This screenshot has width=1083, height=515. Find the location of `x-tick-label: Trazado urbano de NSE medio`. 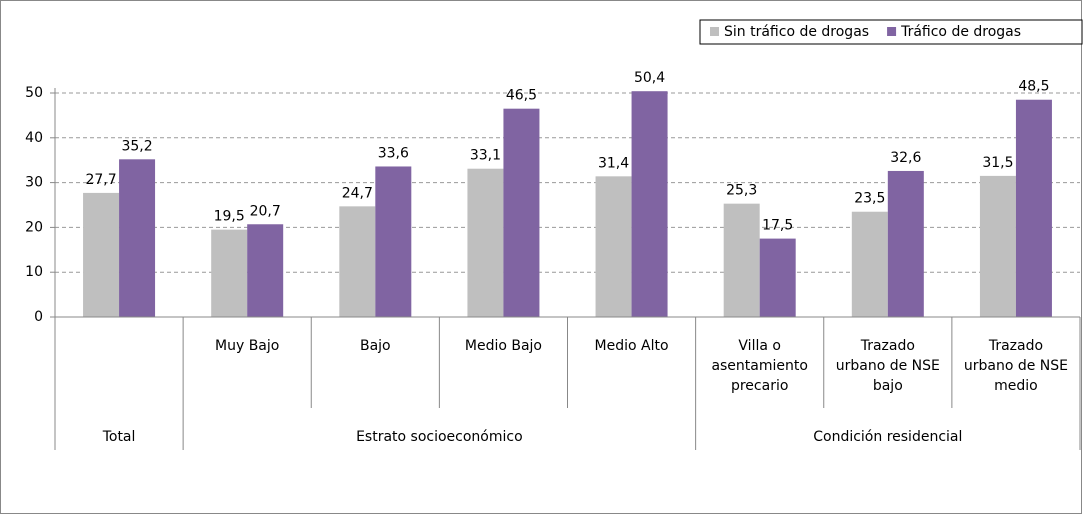

x-tick-label: Trazado urbano de NSE medio is located at coordinates (1015, 366).